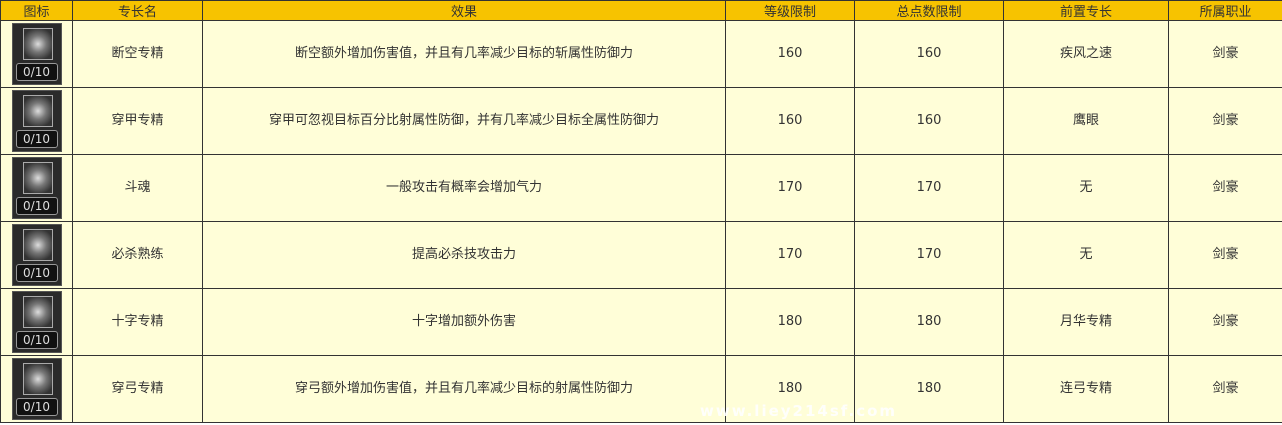 The height and width of the screenshot is (425, 1282). I want to click on prereq: 月华专精, so click(1086, 322).